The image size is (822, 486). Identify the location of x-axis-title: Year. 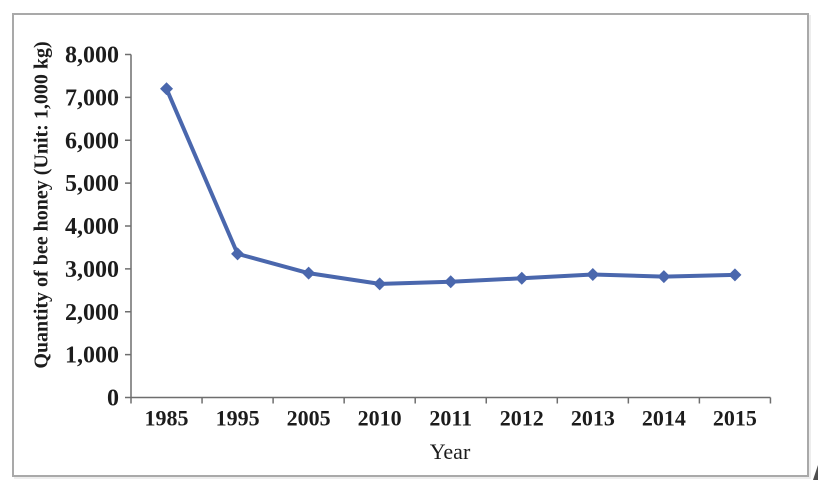
(450, 451).